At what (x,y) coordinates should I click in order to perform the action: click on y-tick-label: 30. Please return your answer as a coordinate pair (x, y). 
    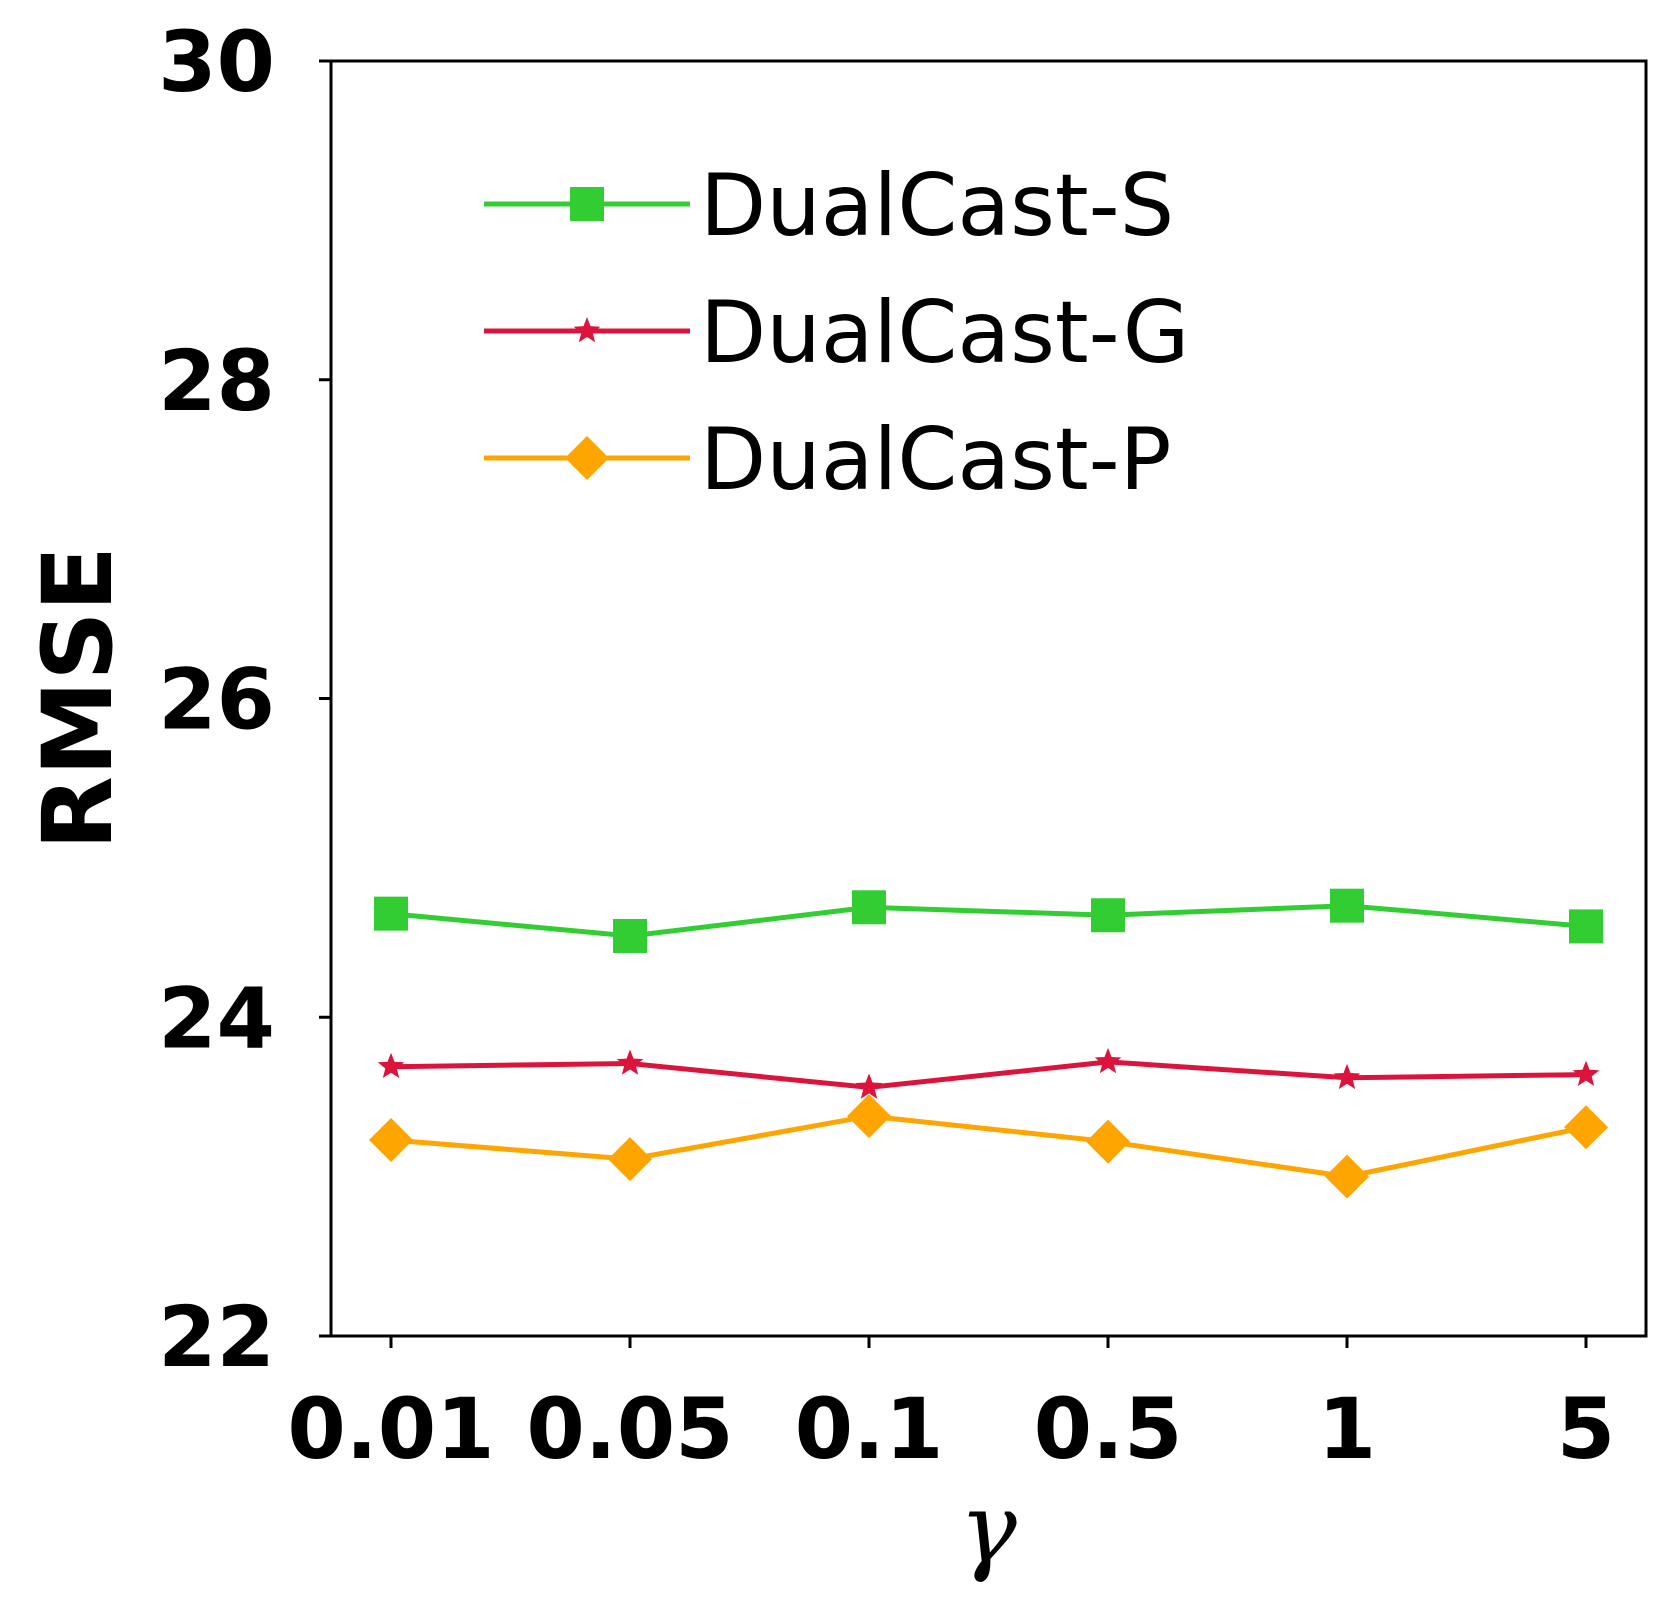
    Looking at the image, I should click on (216, 62).